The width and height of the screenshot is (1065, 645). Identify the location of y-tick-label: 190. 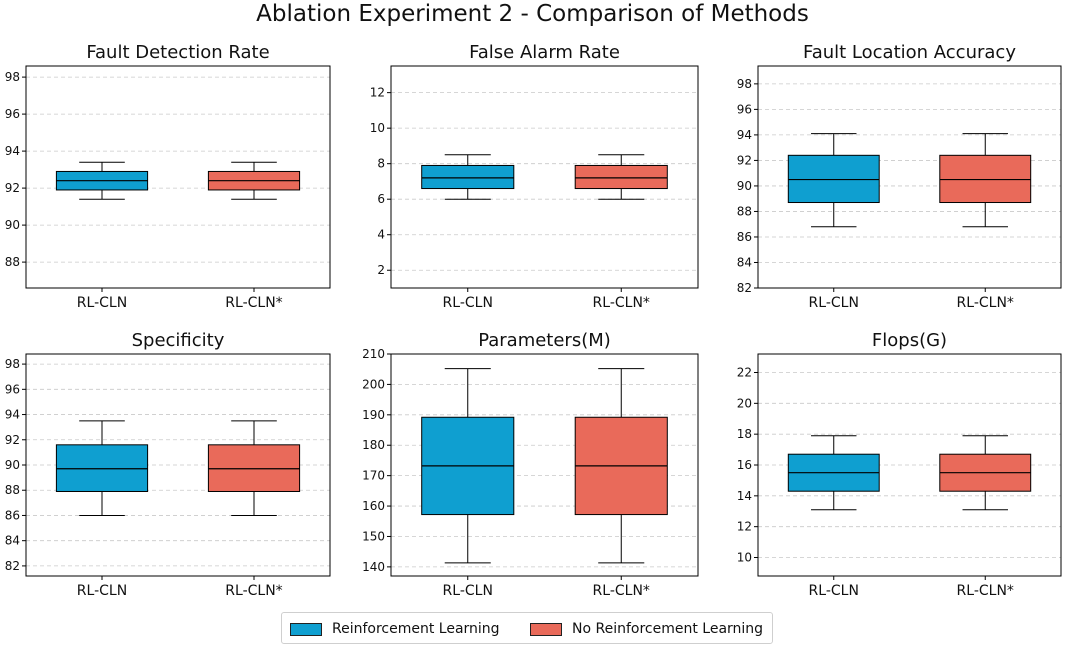
(373, 415).